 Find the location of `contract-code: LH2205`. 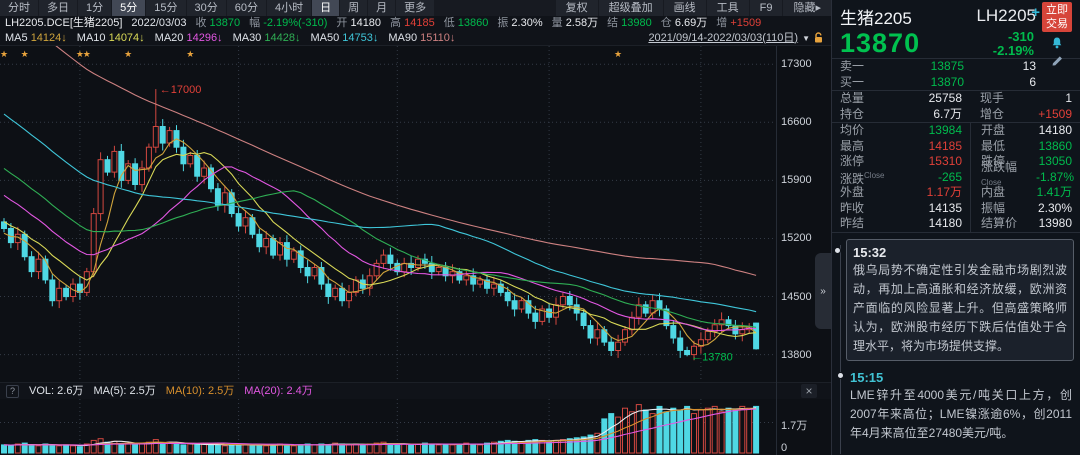

contract-code: LH2205 is located at coordinates (1006, 15).